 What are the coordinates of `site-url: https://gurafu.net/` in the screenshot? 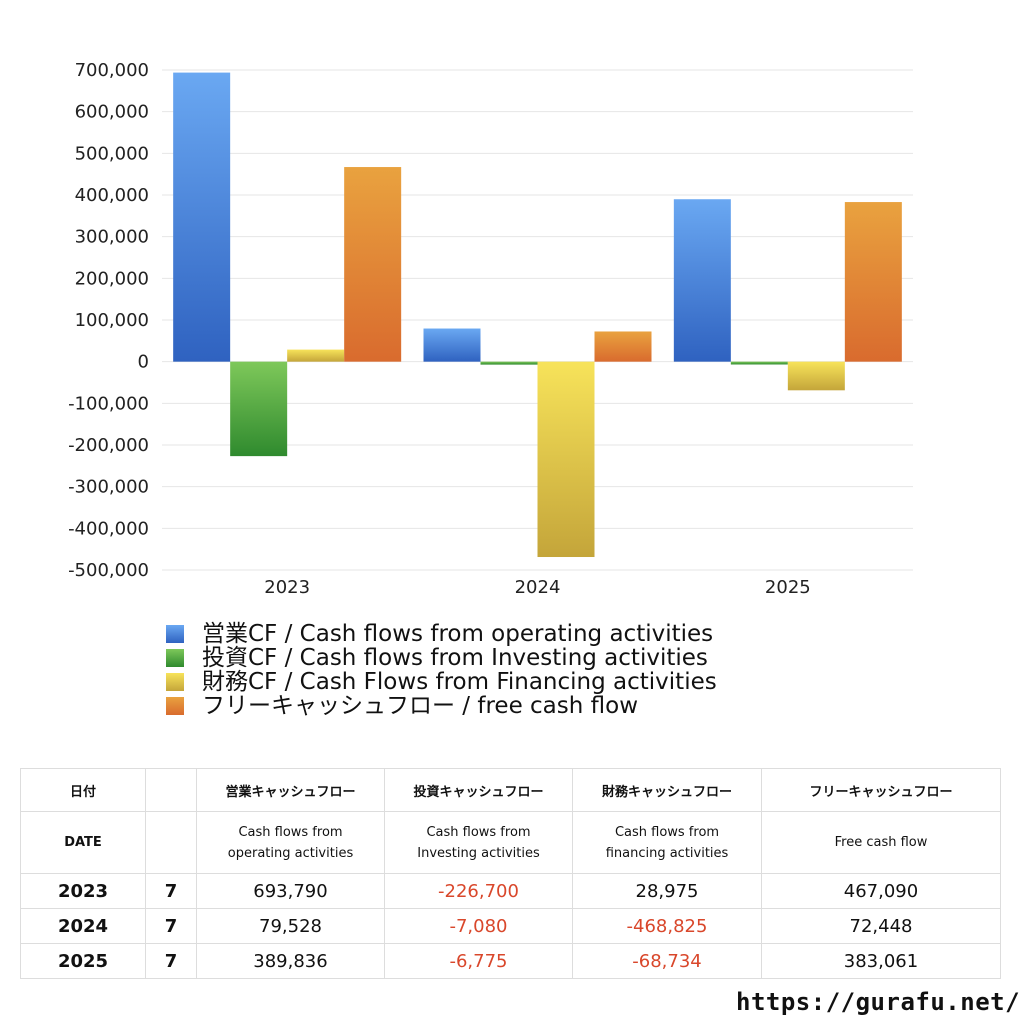 It's located at (878, 1002).